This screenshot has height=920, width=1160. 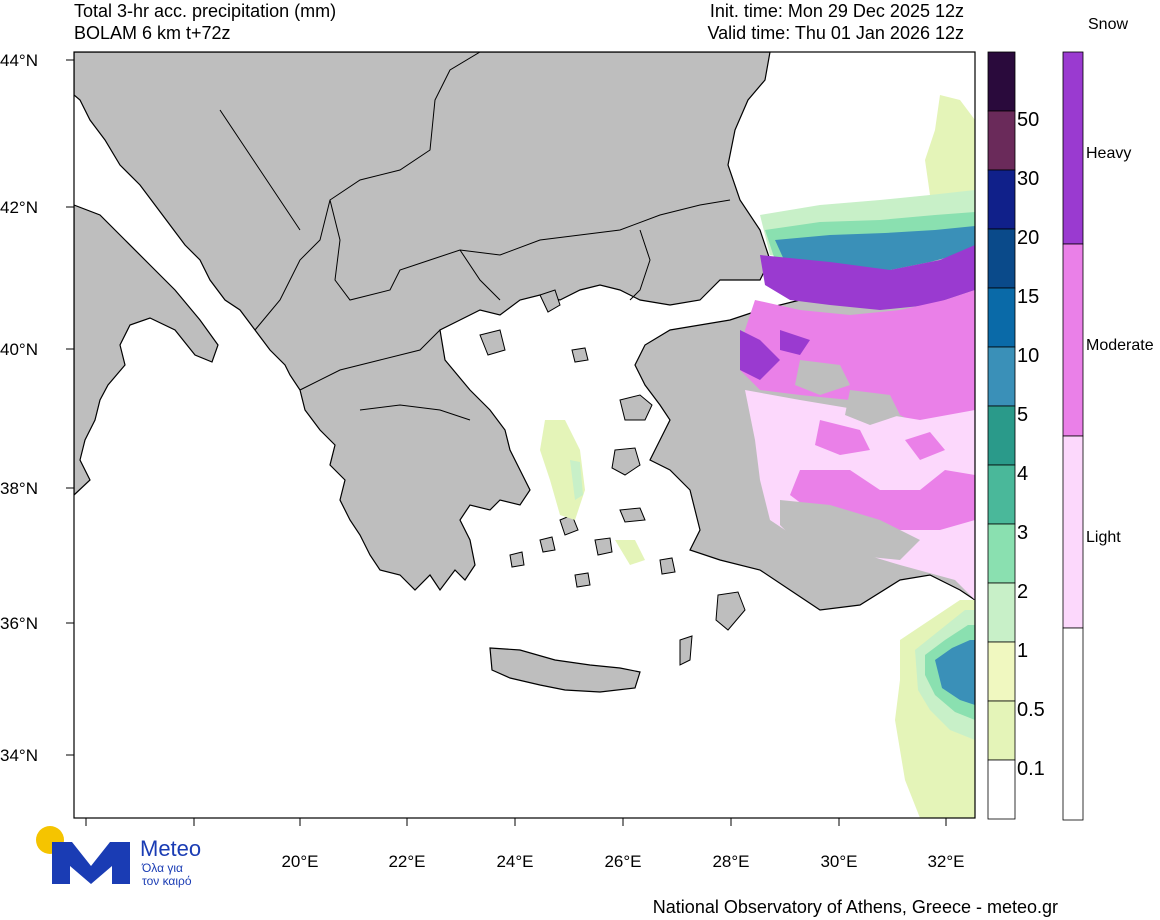 What do you see at coordinates (836, 11) in the screenshot?
I see `init-time: Init. time: Mon 29 Dec 2025 12z` at bounding box center [836, 11].